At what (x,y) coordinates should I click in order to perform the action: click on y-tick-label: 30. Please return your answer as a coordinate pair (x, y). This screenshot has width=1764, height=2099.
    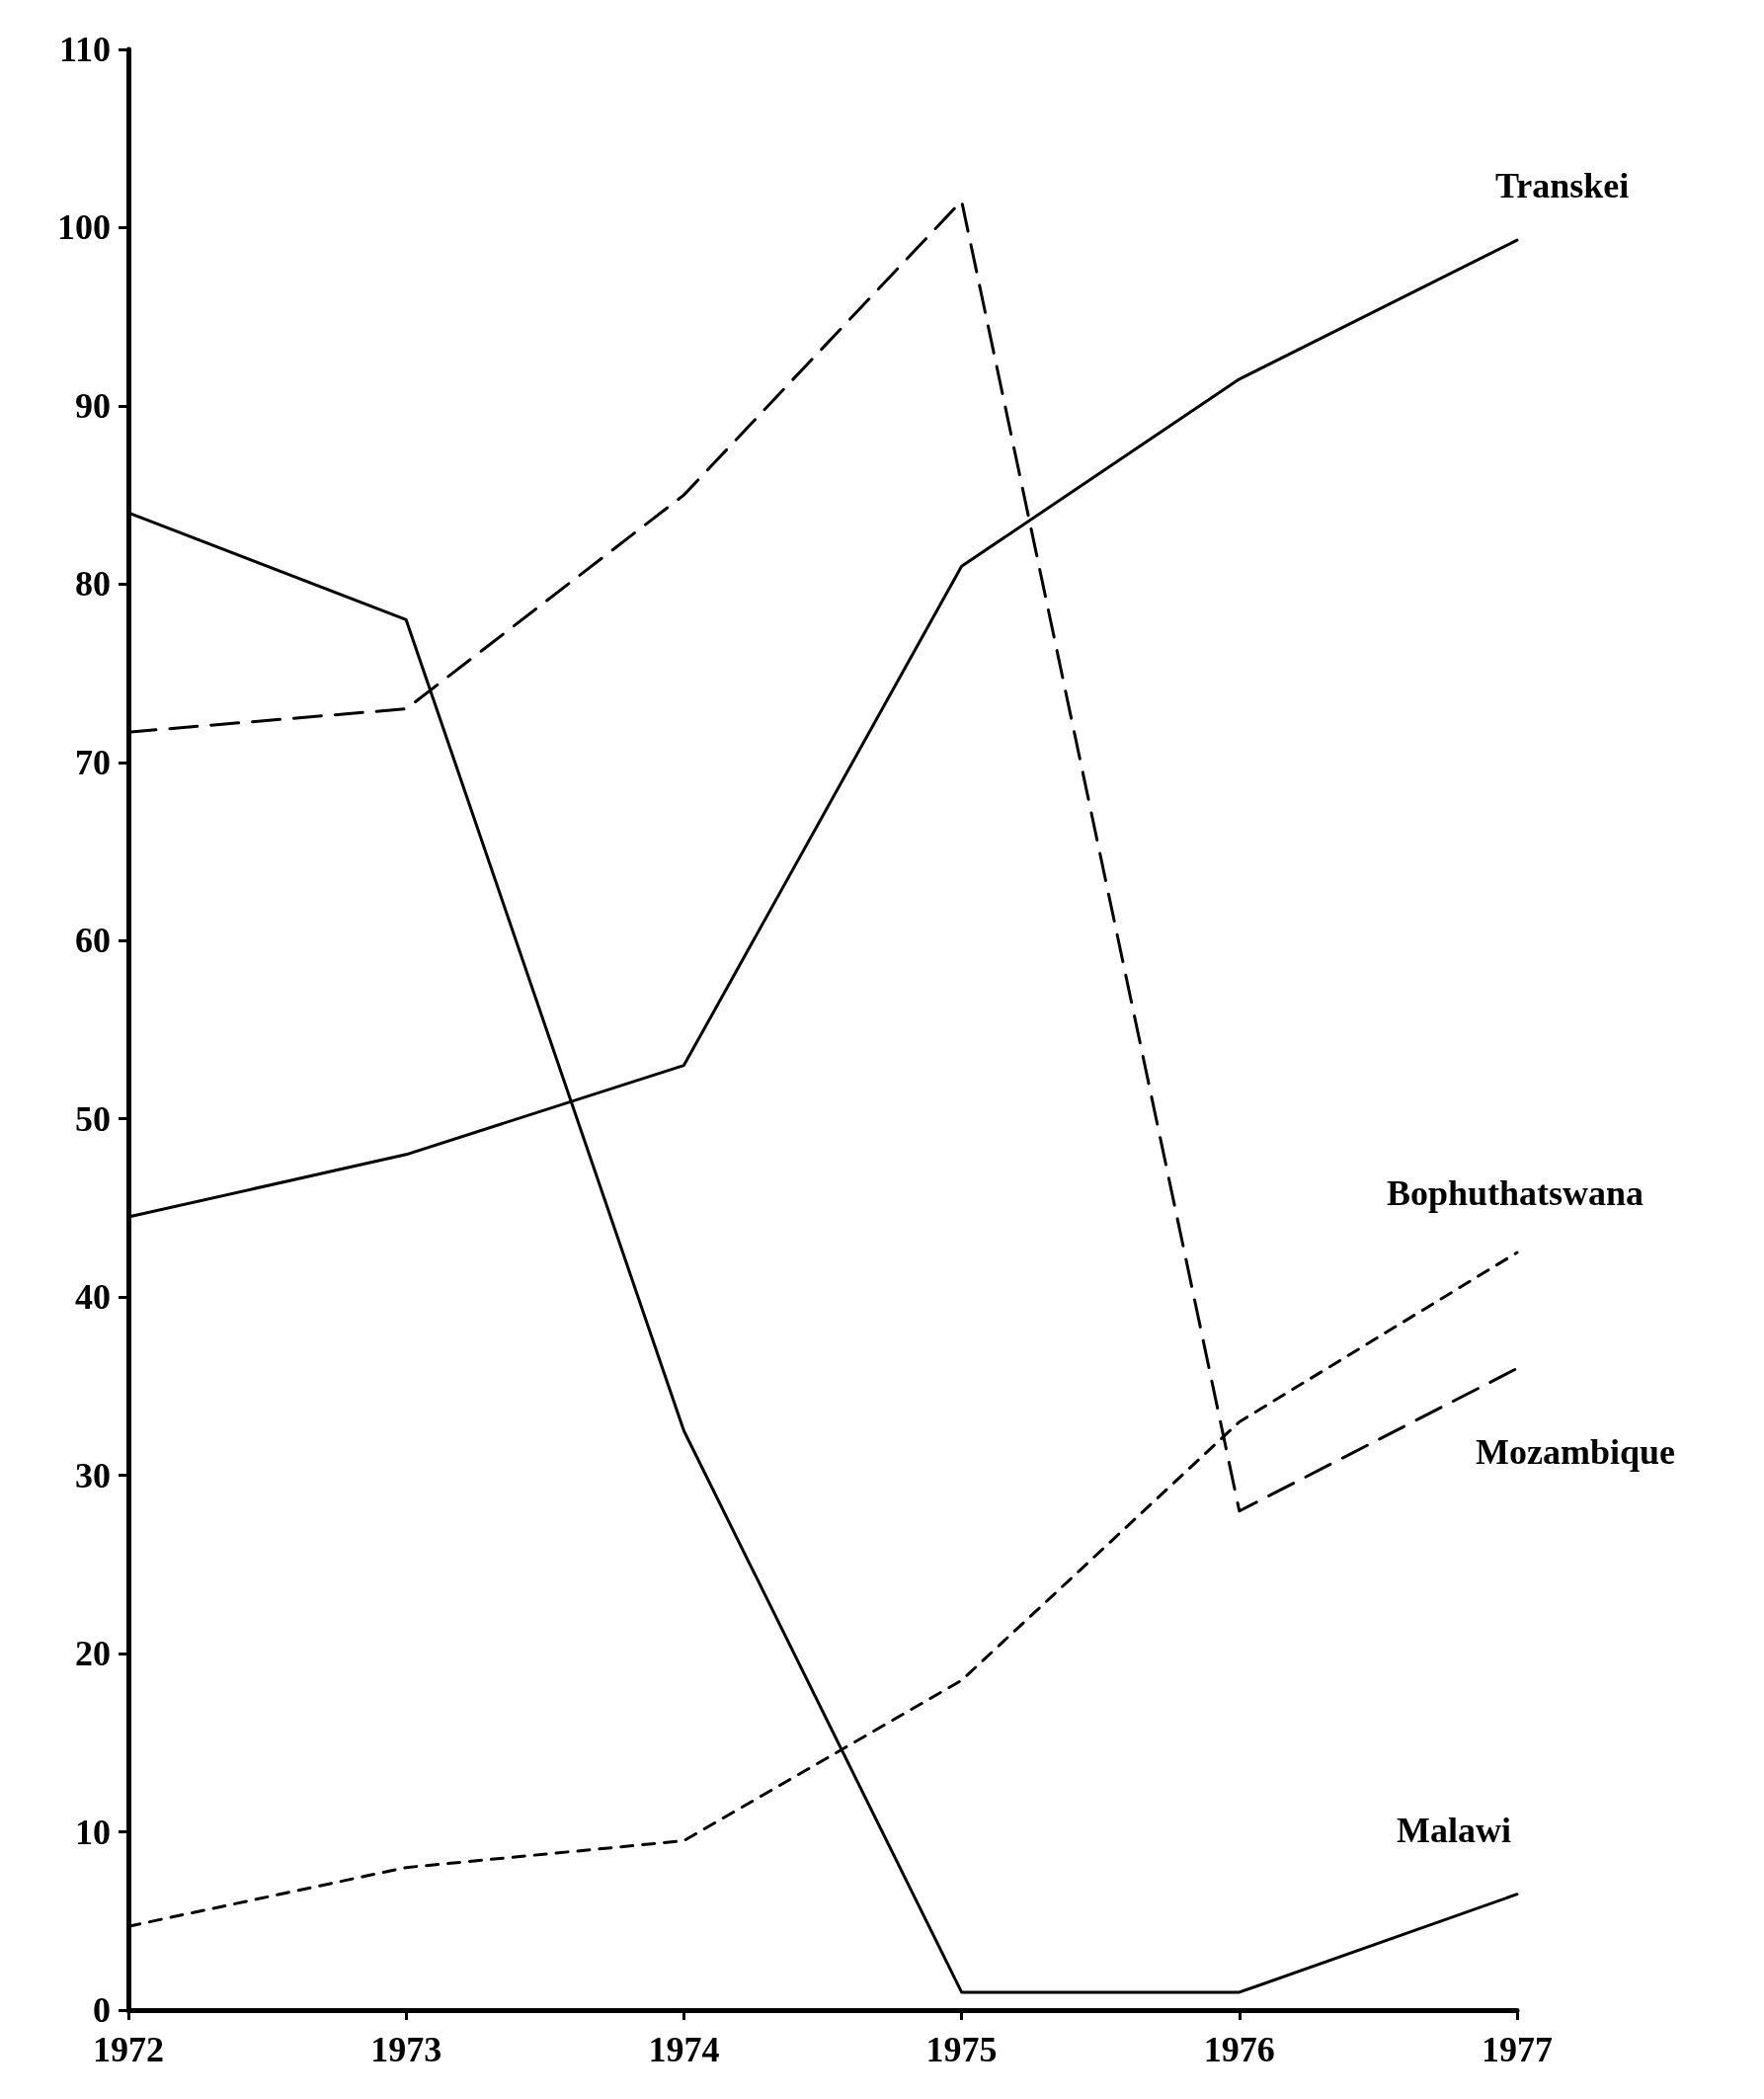
    Looking at the image, I should click on (93, 1475).